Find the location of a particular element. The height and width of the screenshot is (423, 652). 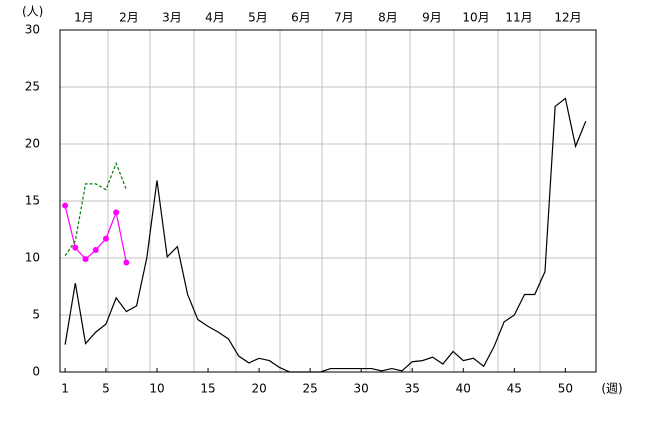

x-tick-label: 5 is located at coordinates (106, 389).